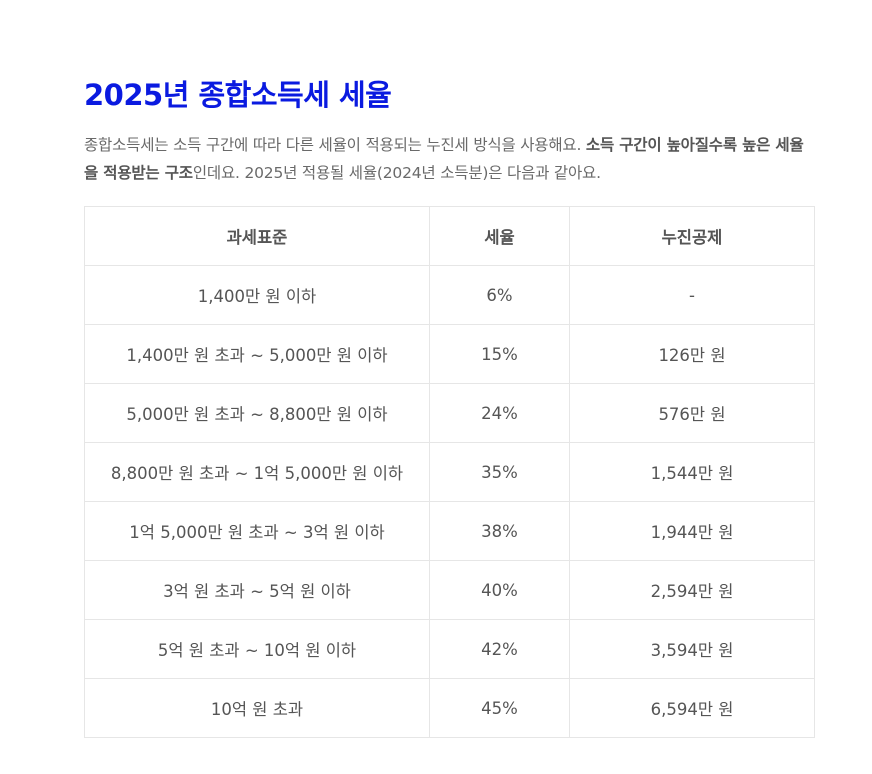 Image resolution: width=872 pixels, height=774 pixels. Describe the element at coordinates (257, 295) in the screenshot. I see `cell-tax-base: 1,400만 원 이하` at that location.